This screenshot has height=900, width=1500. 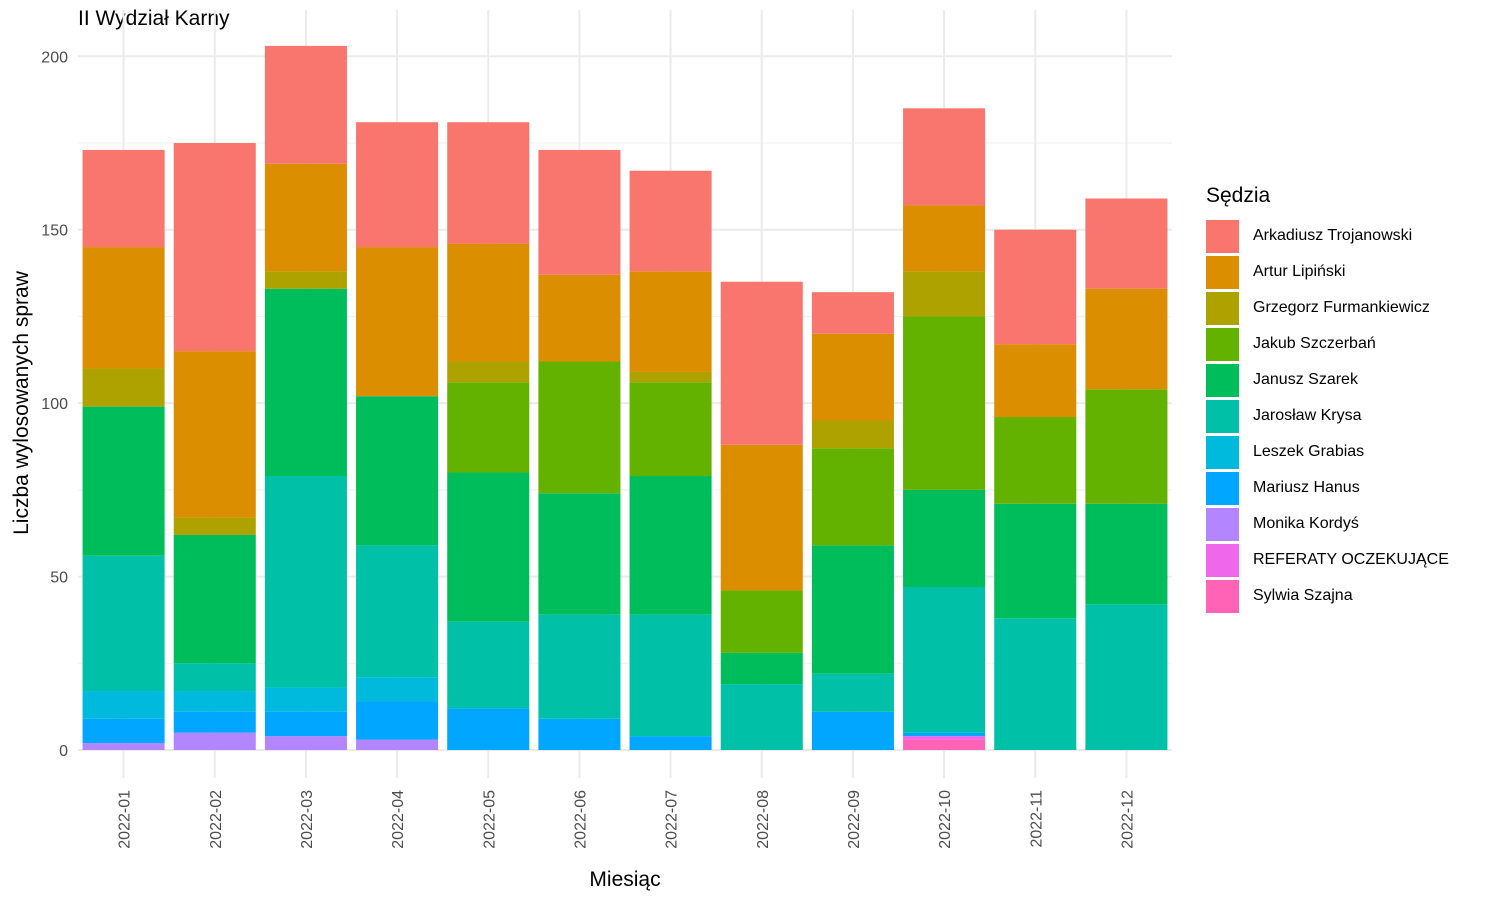 I want to click on x-tick-label: 2022-08, so click(x=763, y=819).